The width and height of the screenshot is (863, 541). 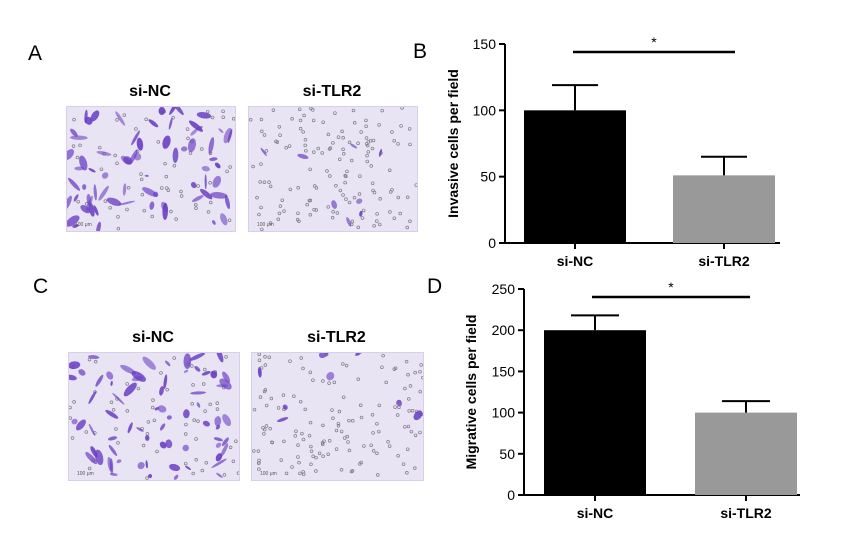 What do you see at coordinates (151, 169) in the screenshot?
I see `micrograph-invasion-si-nc: 100 μm` at bounding box center [151, 169].